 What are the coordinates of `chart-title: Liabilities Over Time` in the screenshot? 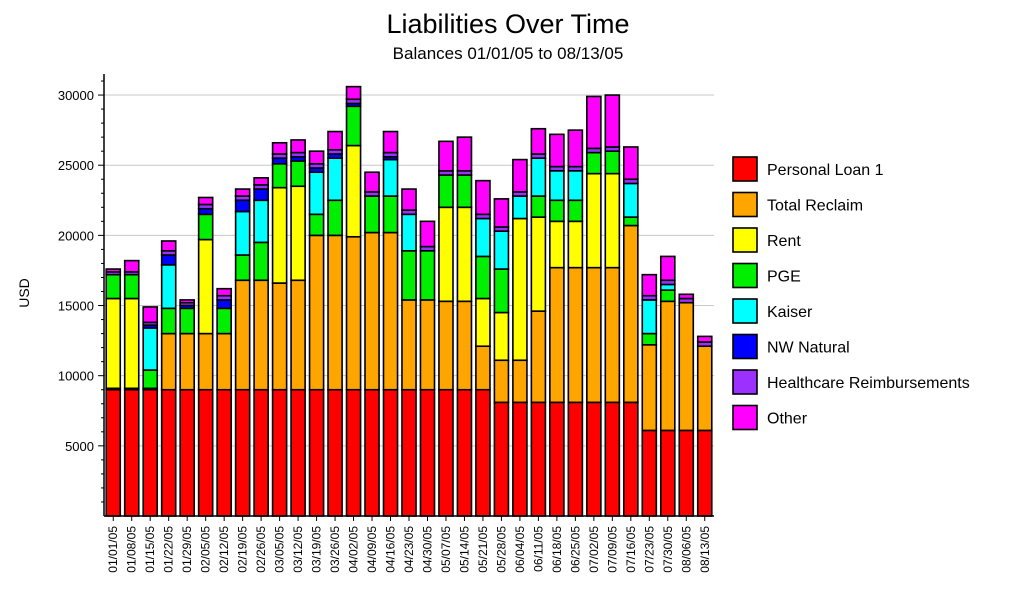 It's located at (507, 24).